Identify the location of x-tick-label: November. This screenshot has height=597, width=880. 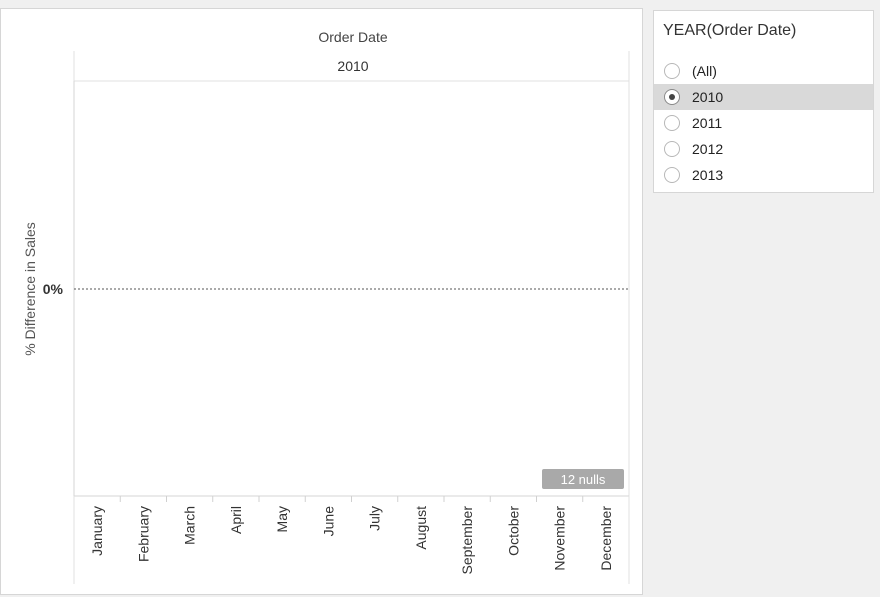
(560, 538).